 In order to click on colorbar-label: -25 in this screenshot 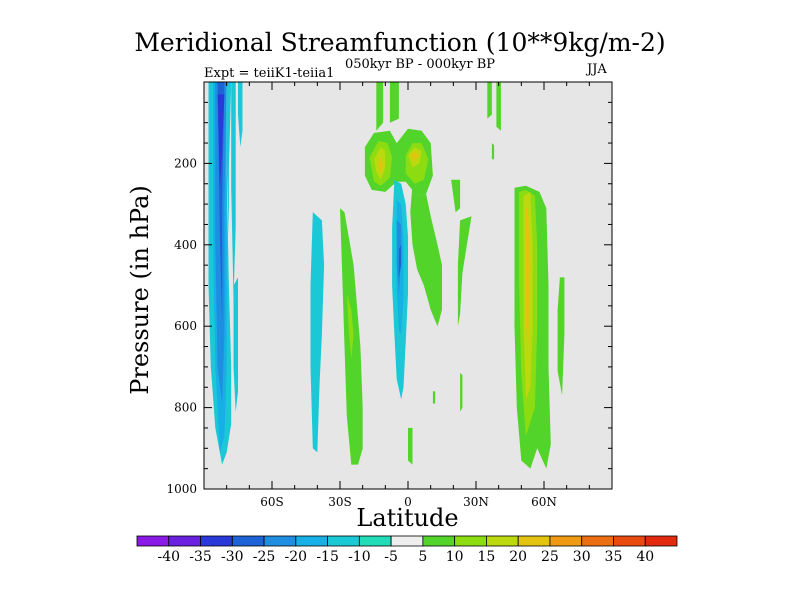, I will do `click(264, 557)`.